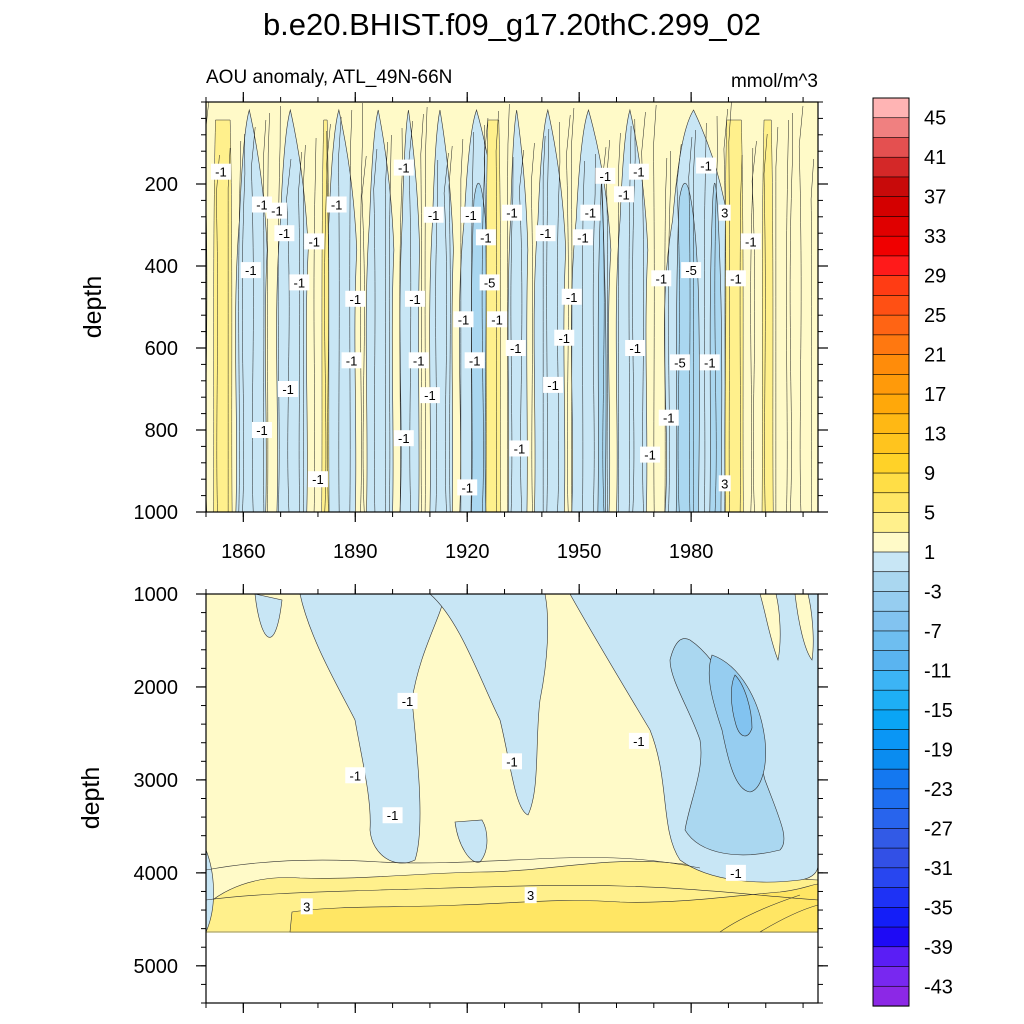  Describe the element at coordinates (329, 77) in the screenshot. I see `subtitle-left: AOU anomaly, ATL_49N-66N` at that location.